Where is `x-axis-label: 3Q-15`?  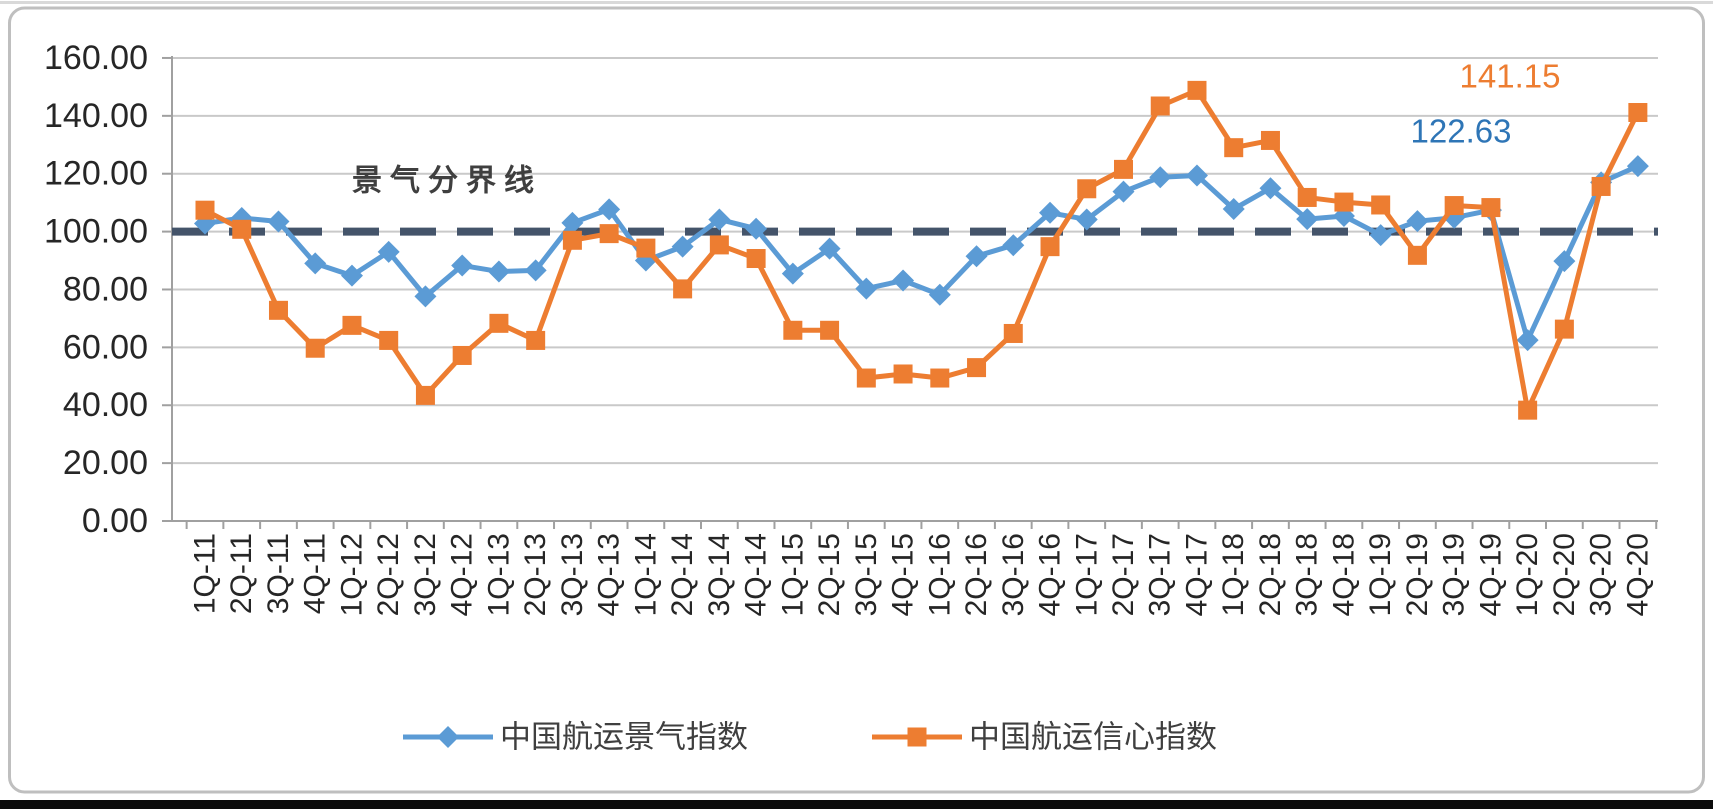 x-axis-label: 3Q-15 is located at coordinates (866, 574).